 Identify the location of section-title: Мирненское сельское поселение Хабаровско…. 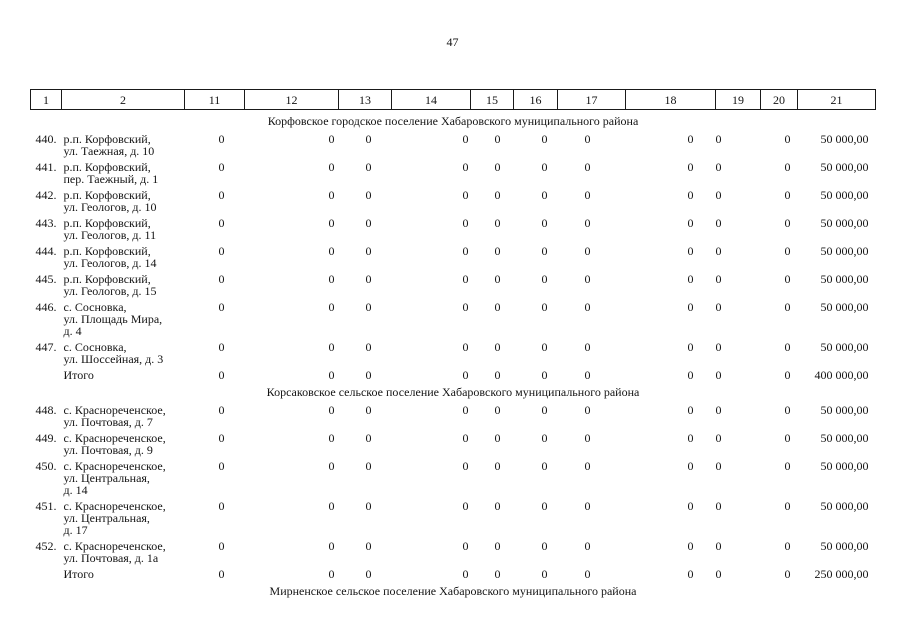
(453, 591).